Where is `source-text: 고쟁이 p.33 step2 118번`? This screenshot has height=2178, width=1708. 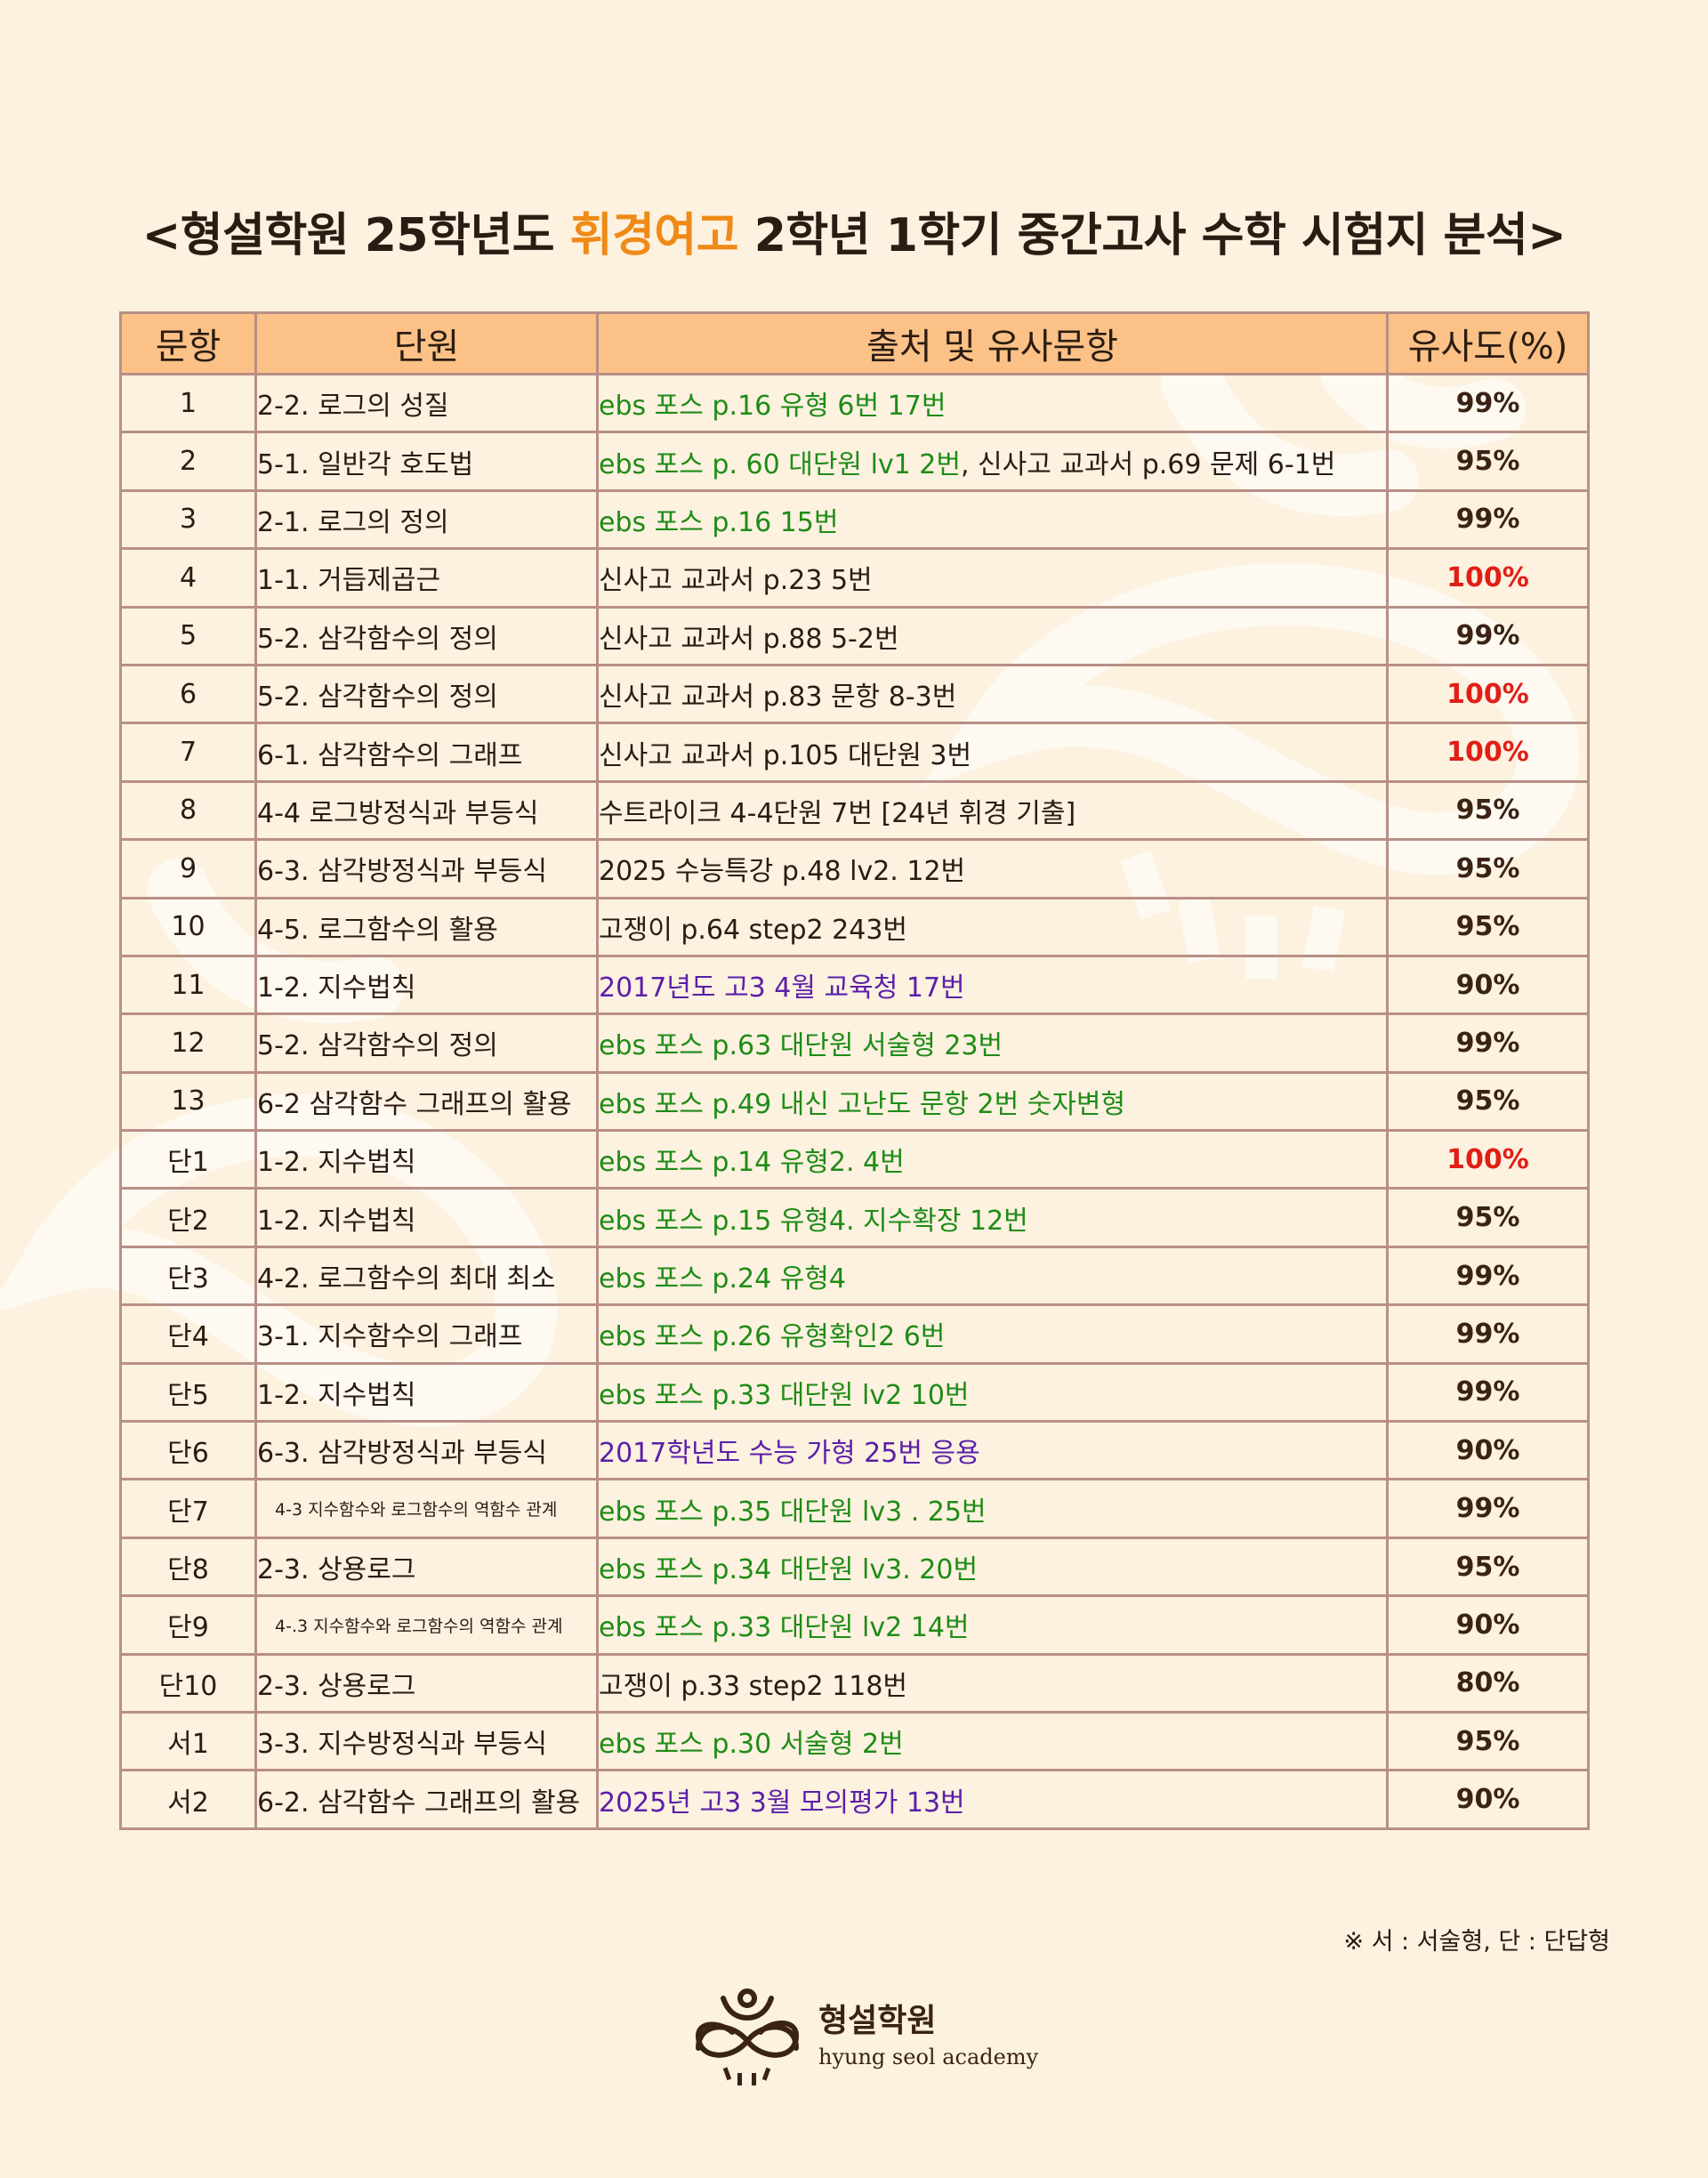
source-text: 고쟁이 p.33 step2 118번 is located at coordinates (753, 1686).